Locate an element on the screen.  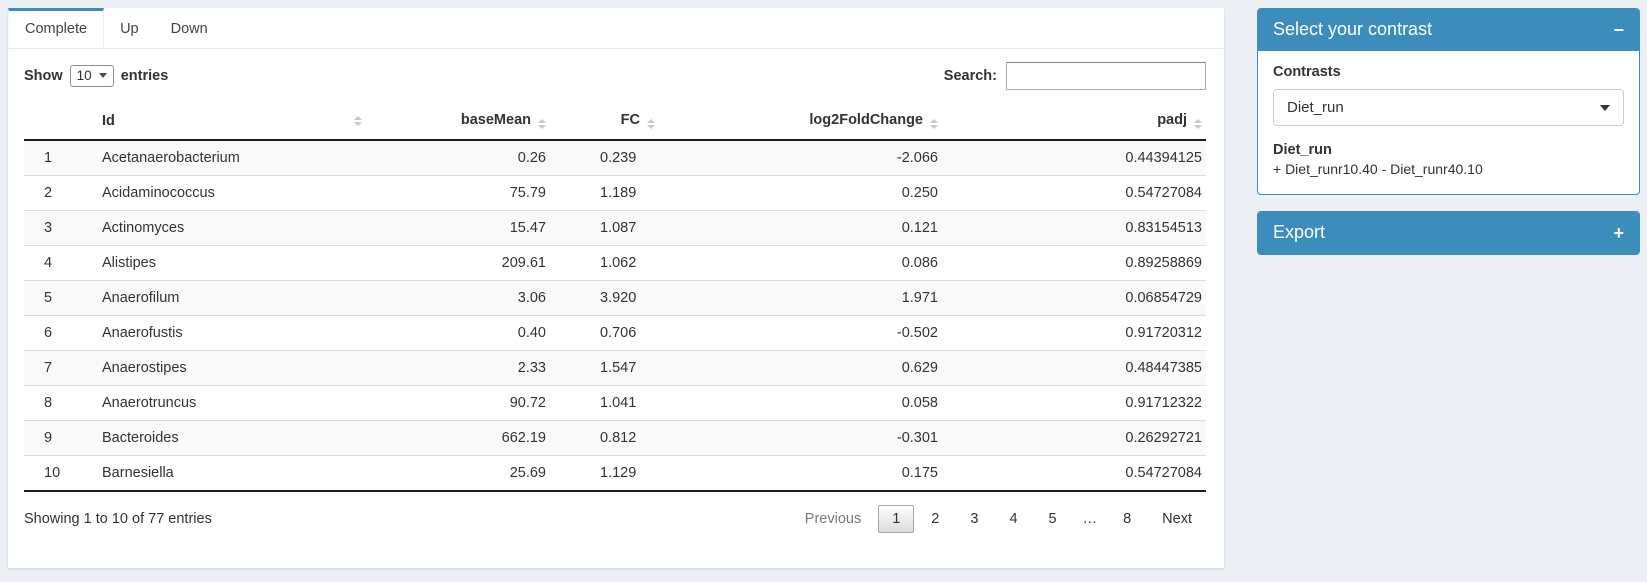
row-index-cell: 5 is located at coordinates (59, 298).